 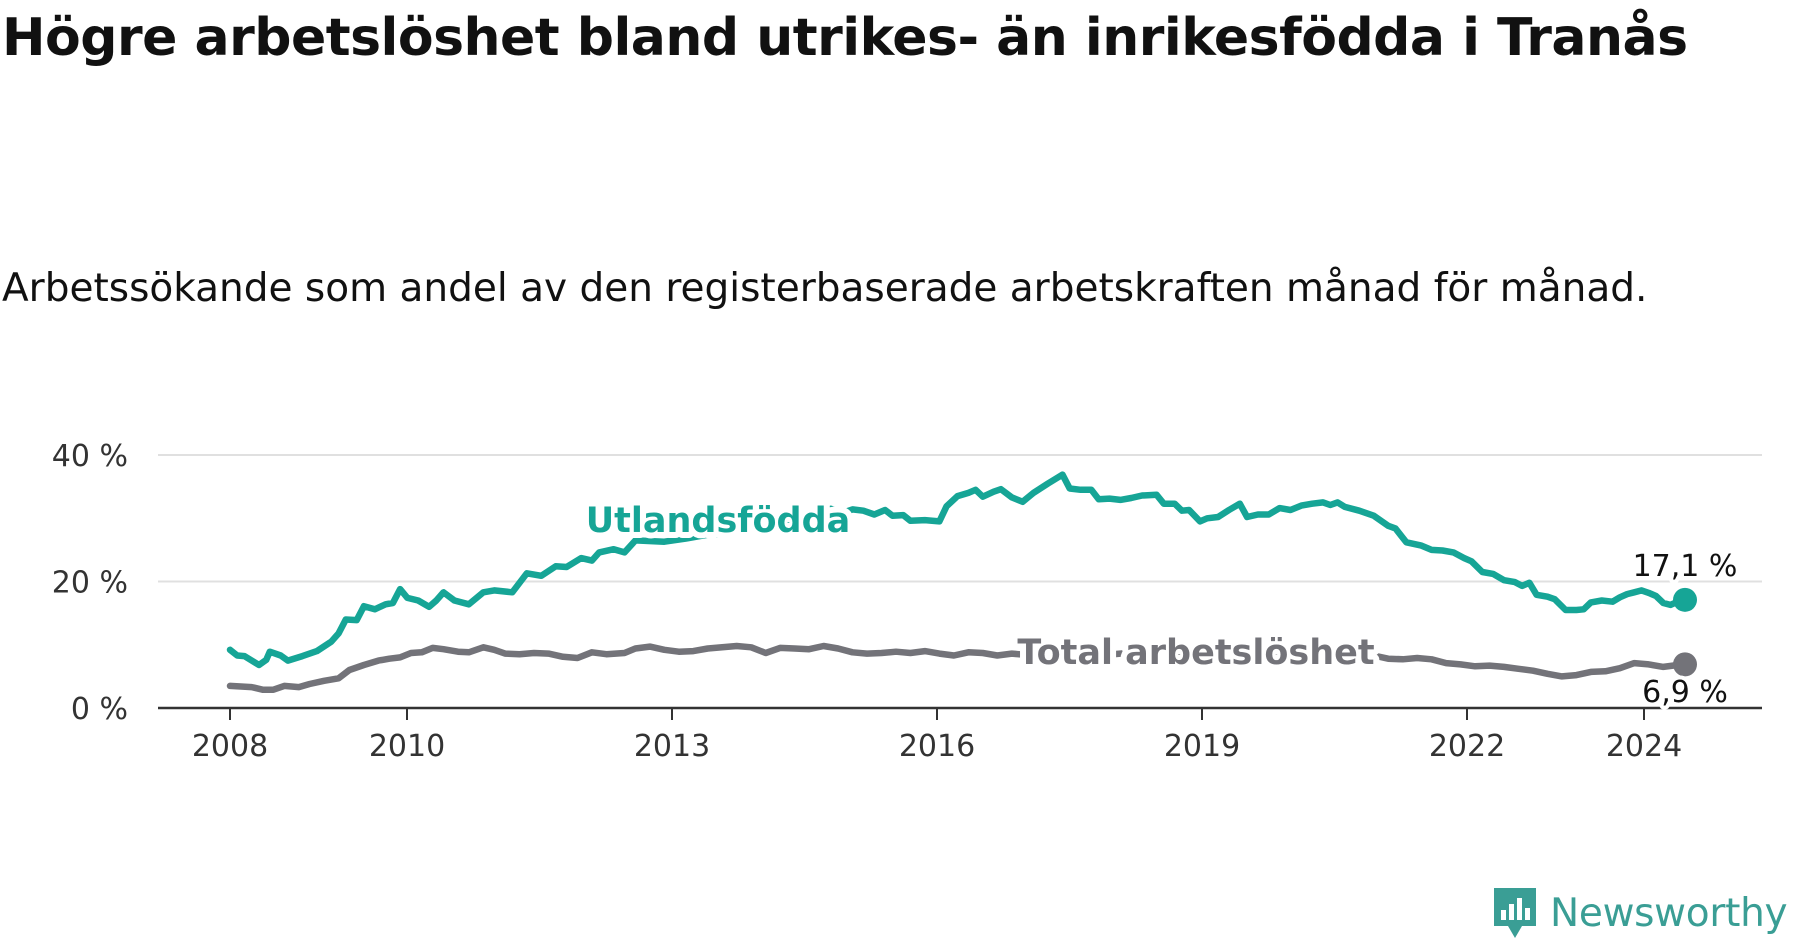 I want to click on brand-name: Newsworthy, so click(x=1669, y=913).